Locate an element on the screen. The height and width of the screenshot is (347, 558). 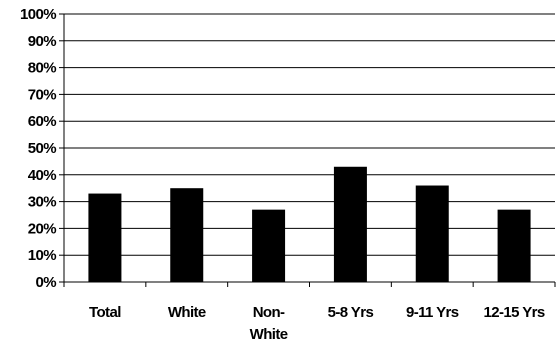
y-tick-labels: 0% 10% 20% 30% 40% 50% 60% 70% 80% 90% 100% is located at coordinates (38, 148).